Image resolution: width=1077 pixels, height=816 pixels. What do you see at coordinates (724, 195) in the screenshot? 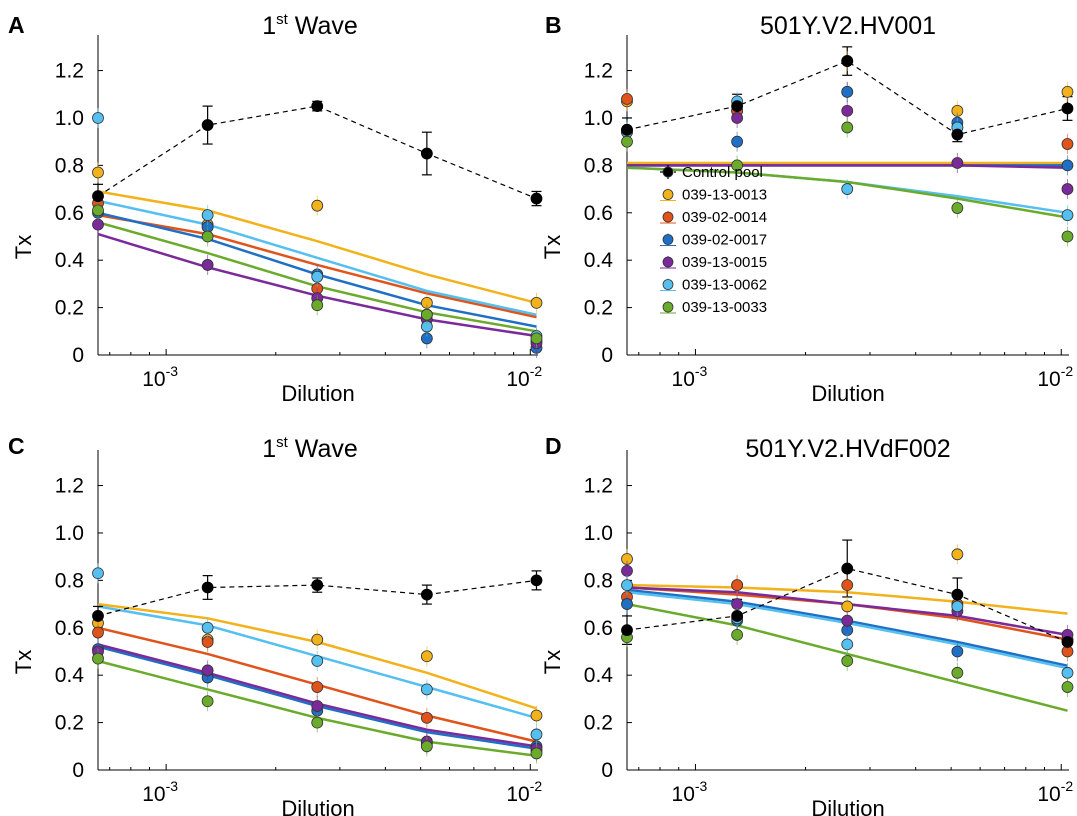
I see `legend-label: 039-13-0013` at bounding box center [724, 195].